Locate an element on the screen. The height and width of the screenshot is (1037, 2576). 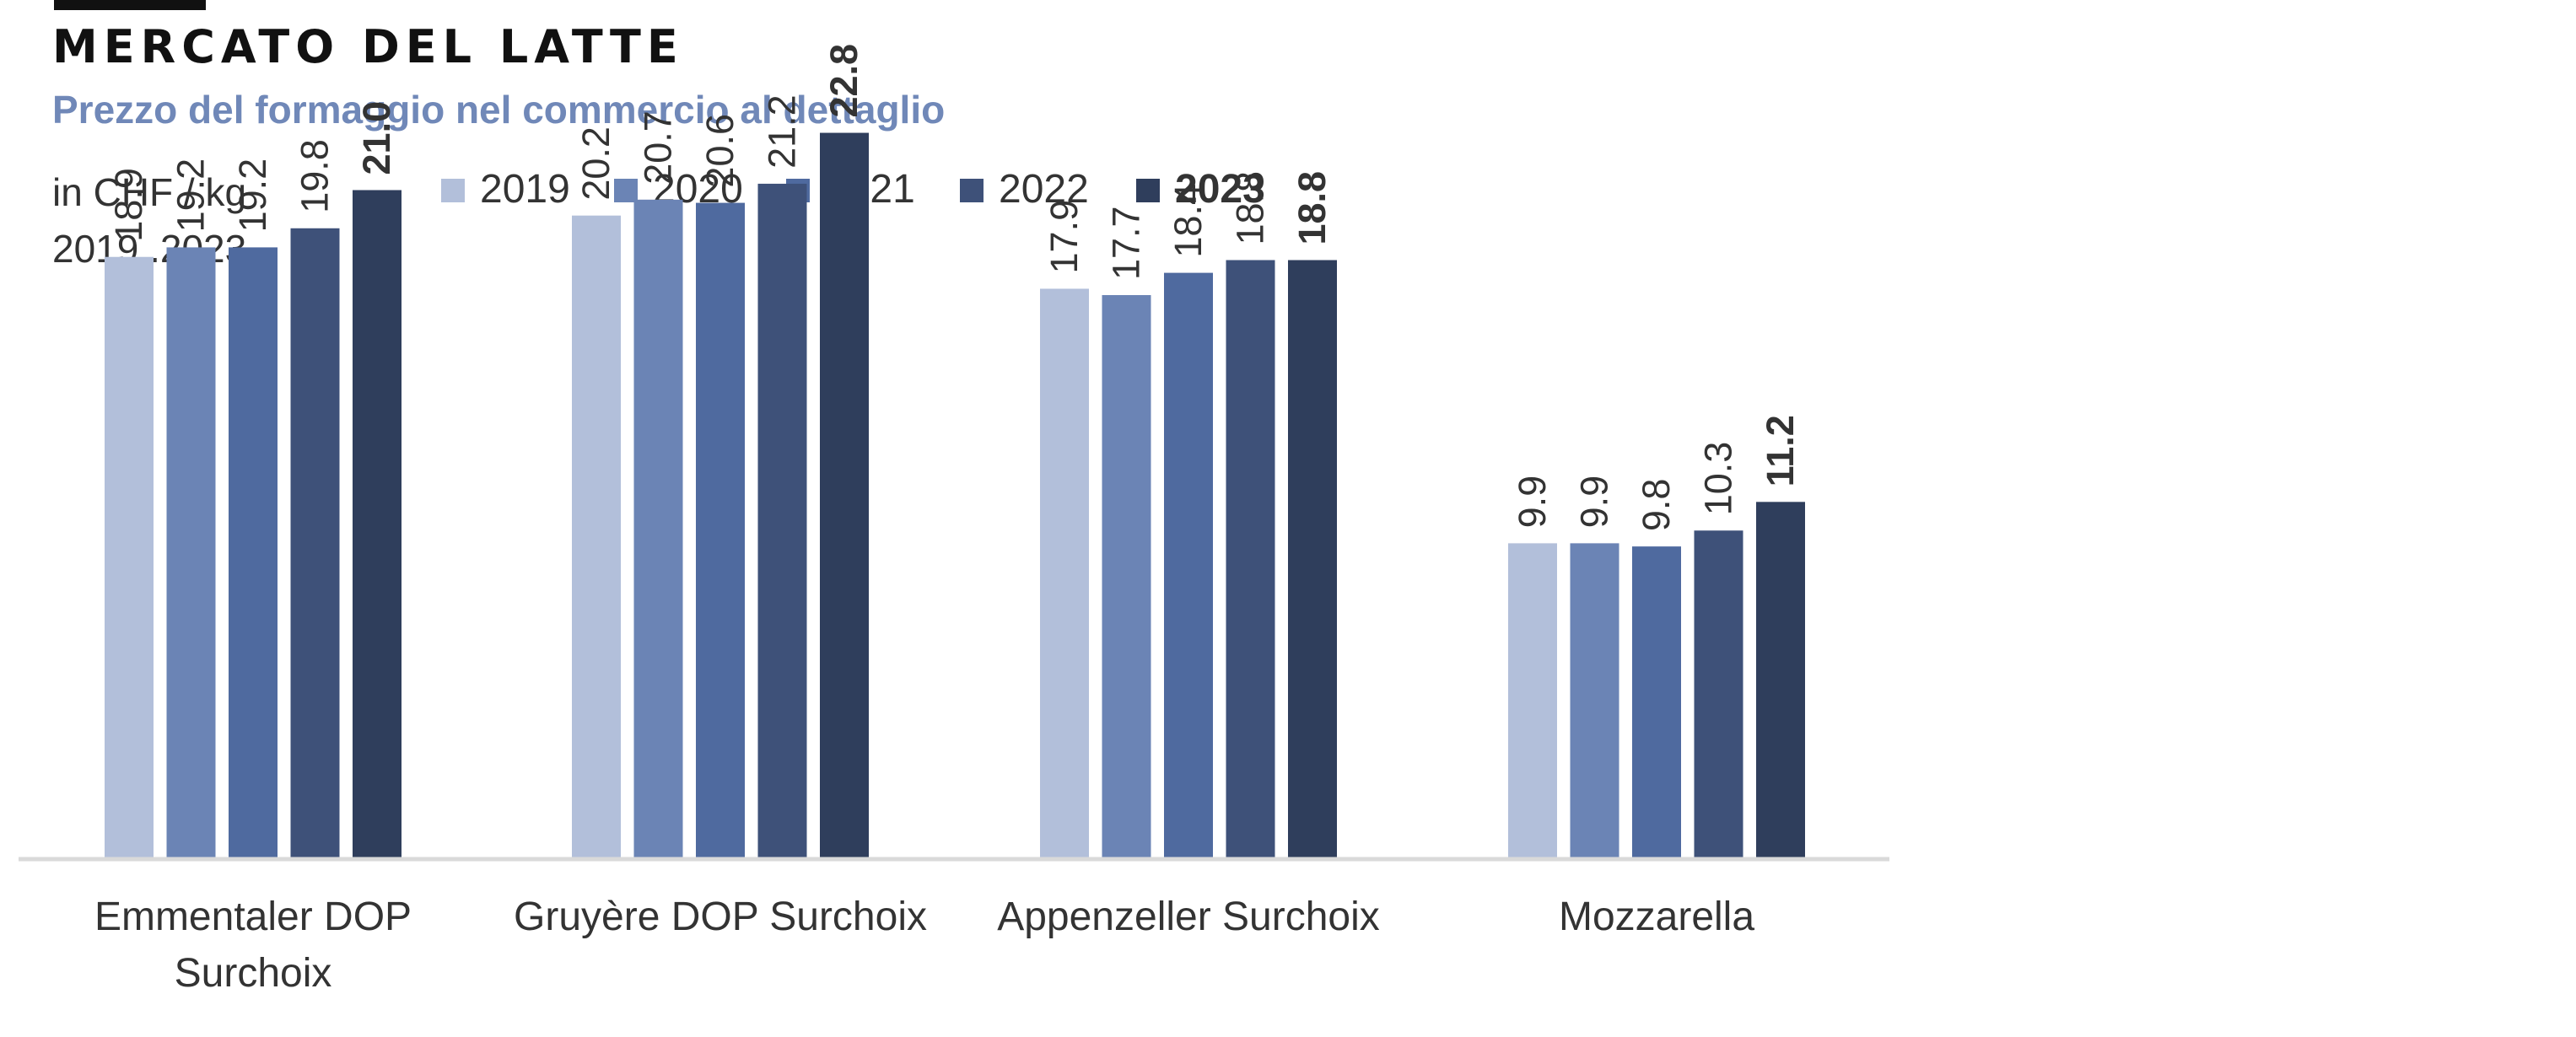
legend-label-2022: 2022 is located at coordinates (1044, 189).